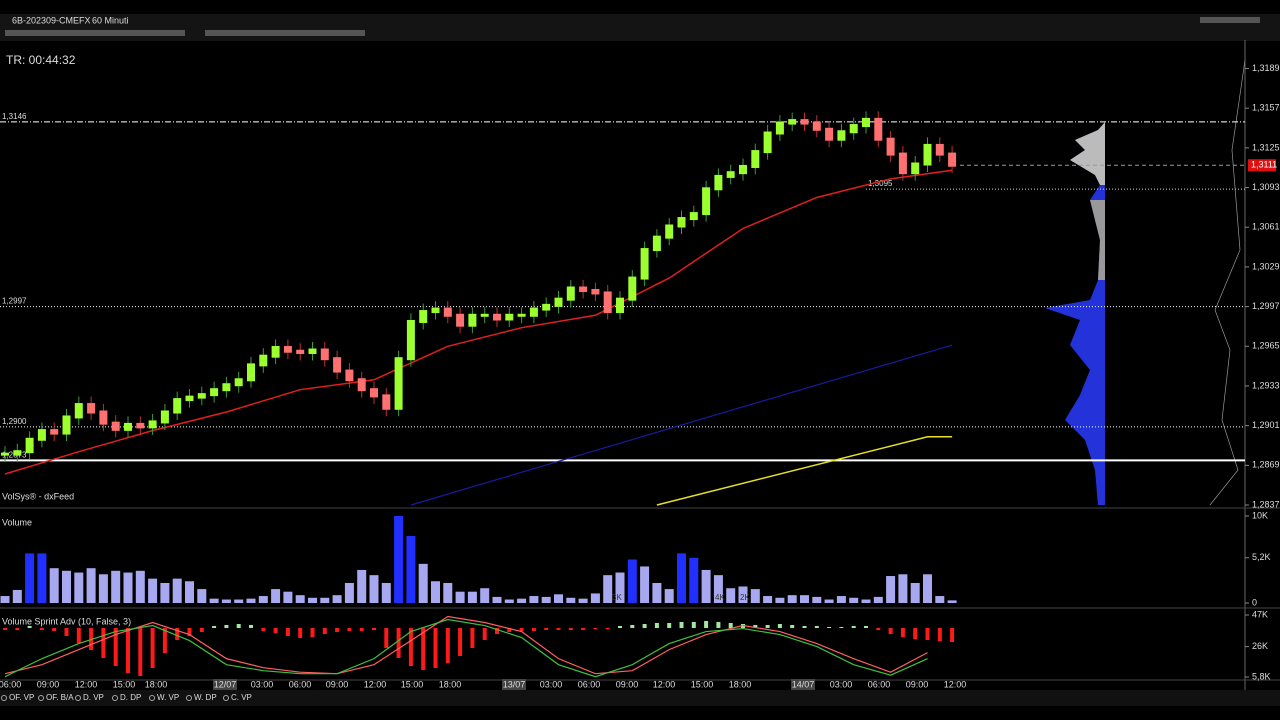 The height and width of the screenshot is (720, 1280). What do you see at coordinates (205, 697) in the screenshot?
I see `tab: W. DP` at bounding box center [205, 697].